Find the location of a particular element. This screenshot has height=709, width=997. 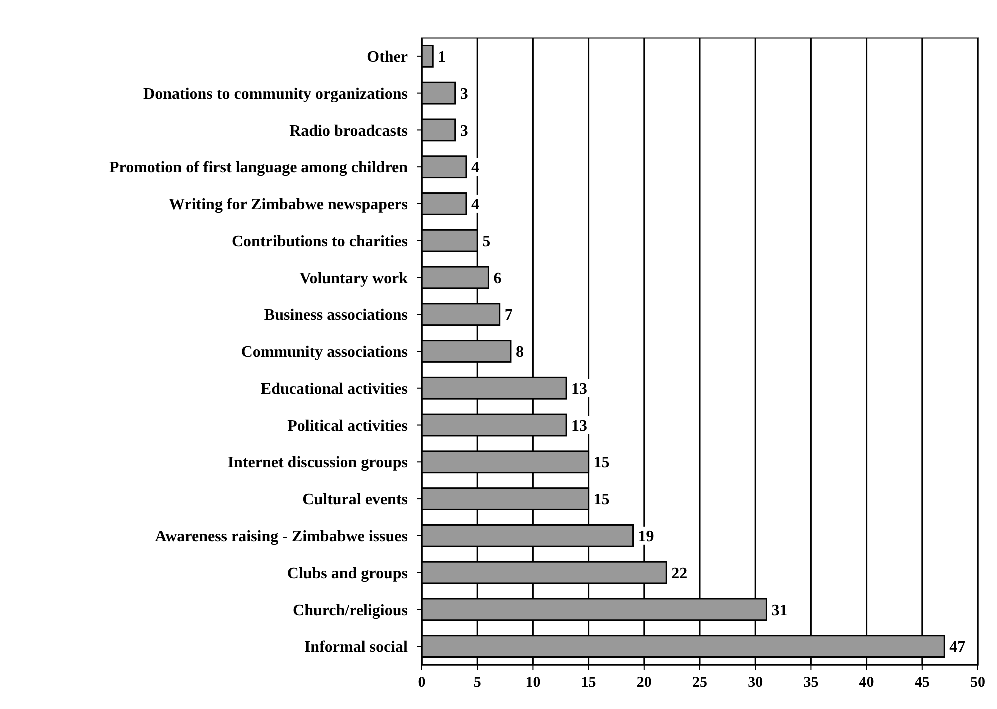

x-tick-label: 40 is located at coordinates (866, 683).